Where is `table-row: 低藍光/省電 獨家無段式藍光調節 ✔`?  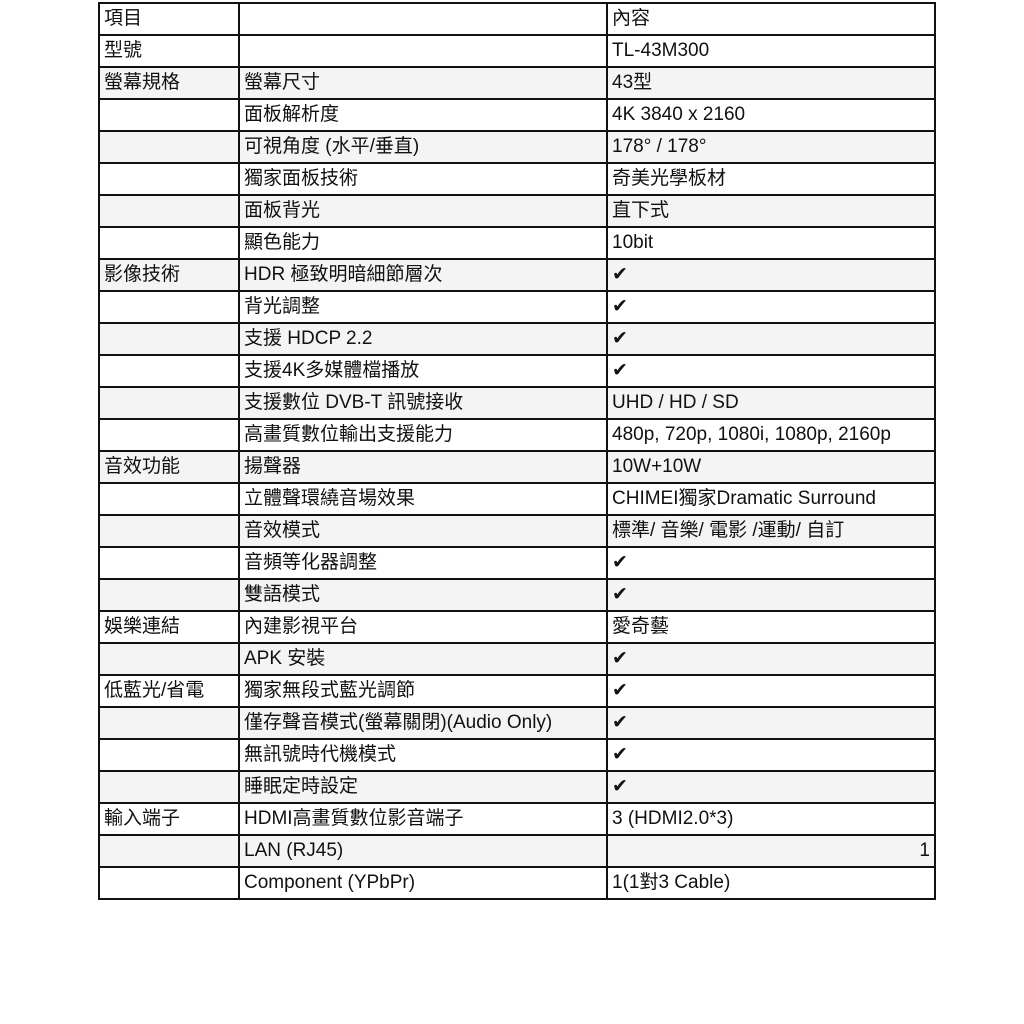
table-row: 低藍光/省電 獨家無段式藍光調節 ✔ is located at coordinates (517, 691).